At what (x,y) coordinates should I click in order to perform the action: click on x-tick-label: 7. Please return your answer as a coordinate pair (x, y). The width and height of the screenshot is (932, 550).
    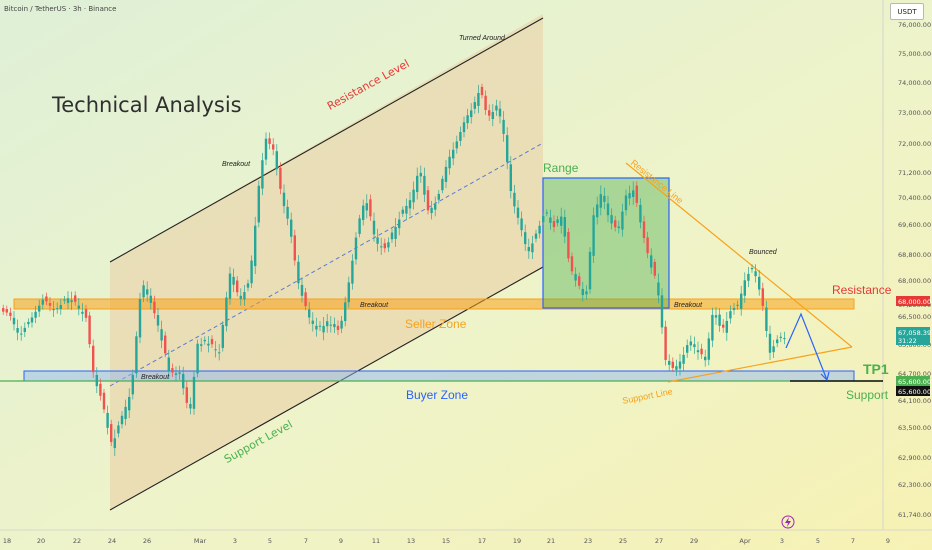
    Looking at the image, I should click on (306, 541).